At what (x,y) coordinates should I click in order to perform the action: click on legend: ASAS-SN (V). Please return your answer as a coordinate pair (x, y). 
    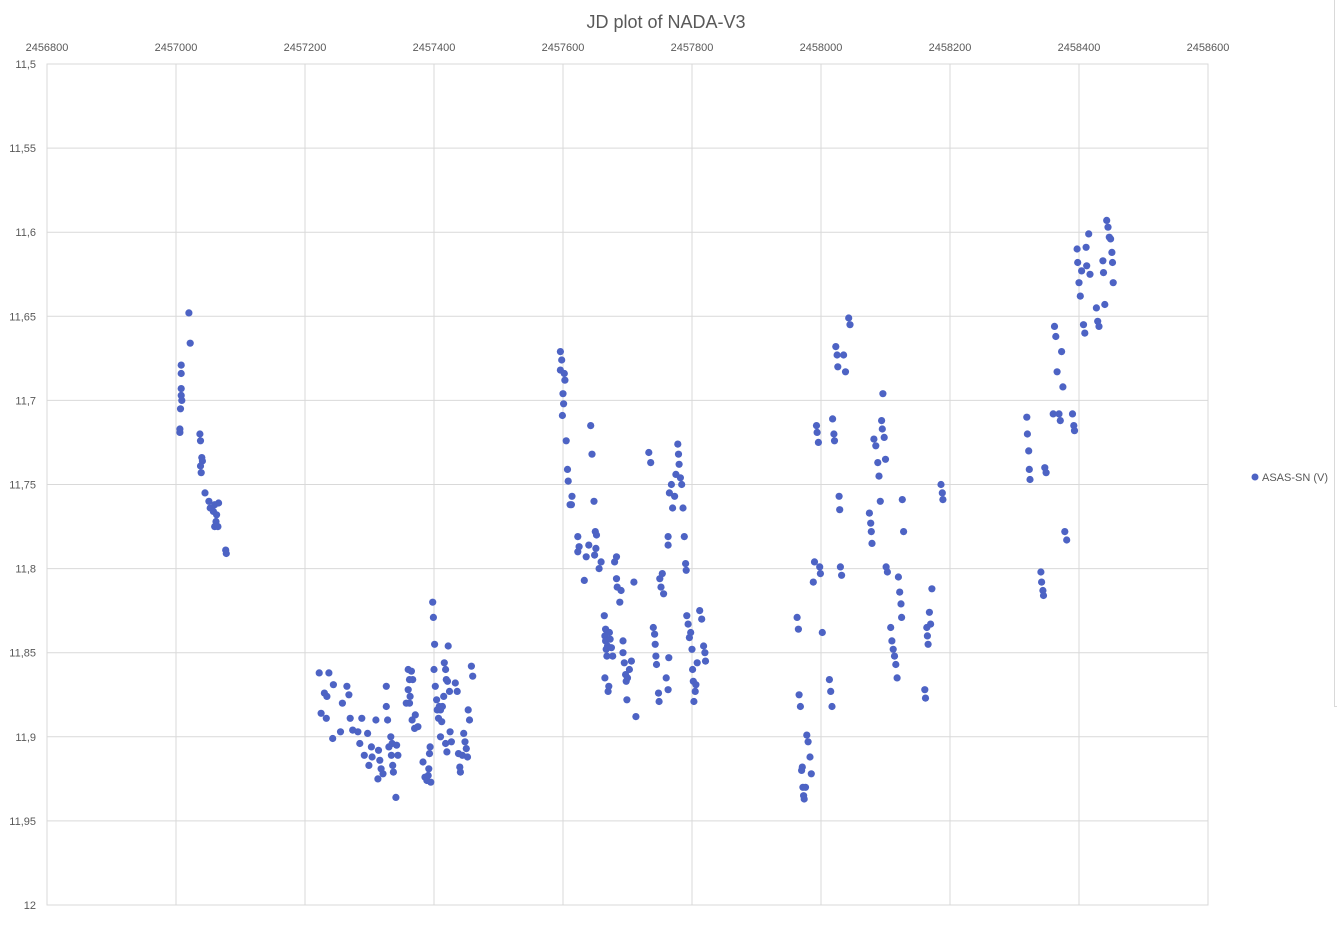
    Looking at the image, I should click on (1289, 478).